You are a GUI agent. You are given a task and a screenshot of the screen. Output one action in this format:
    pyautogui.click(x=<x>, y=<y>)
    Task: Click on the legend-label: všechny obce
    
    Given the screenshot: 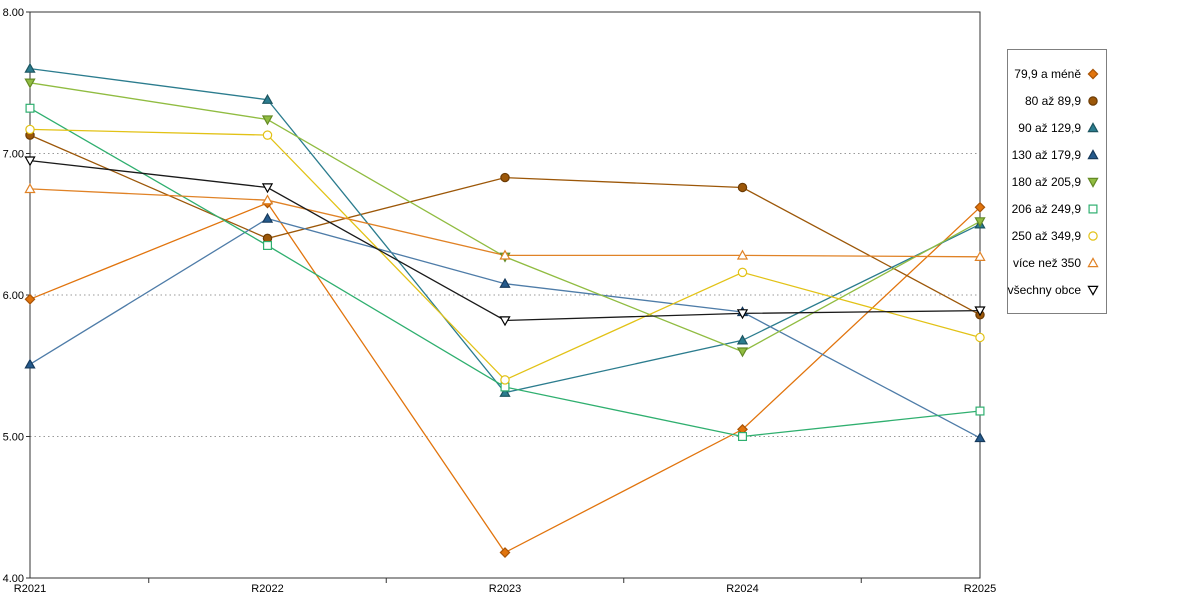 What is the action you would take?
    pyautogui.click(x=1044, y=289)
    